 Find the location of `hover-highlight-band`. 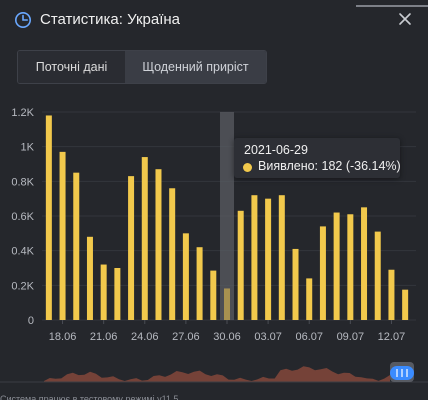

hover-highlight-band is located at coordinates (227, 216).